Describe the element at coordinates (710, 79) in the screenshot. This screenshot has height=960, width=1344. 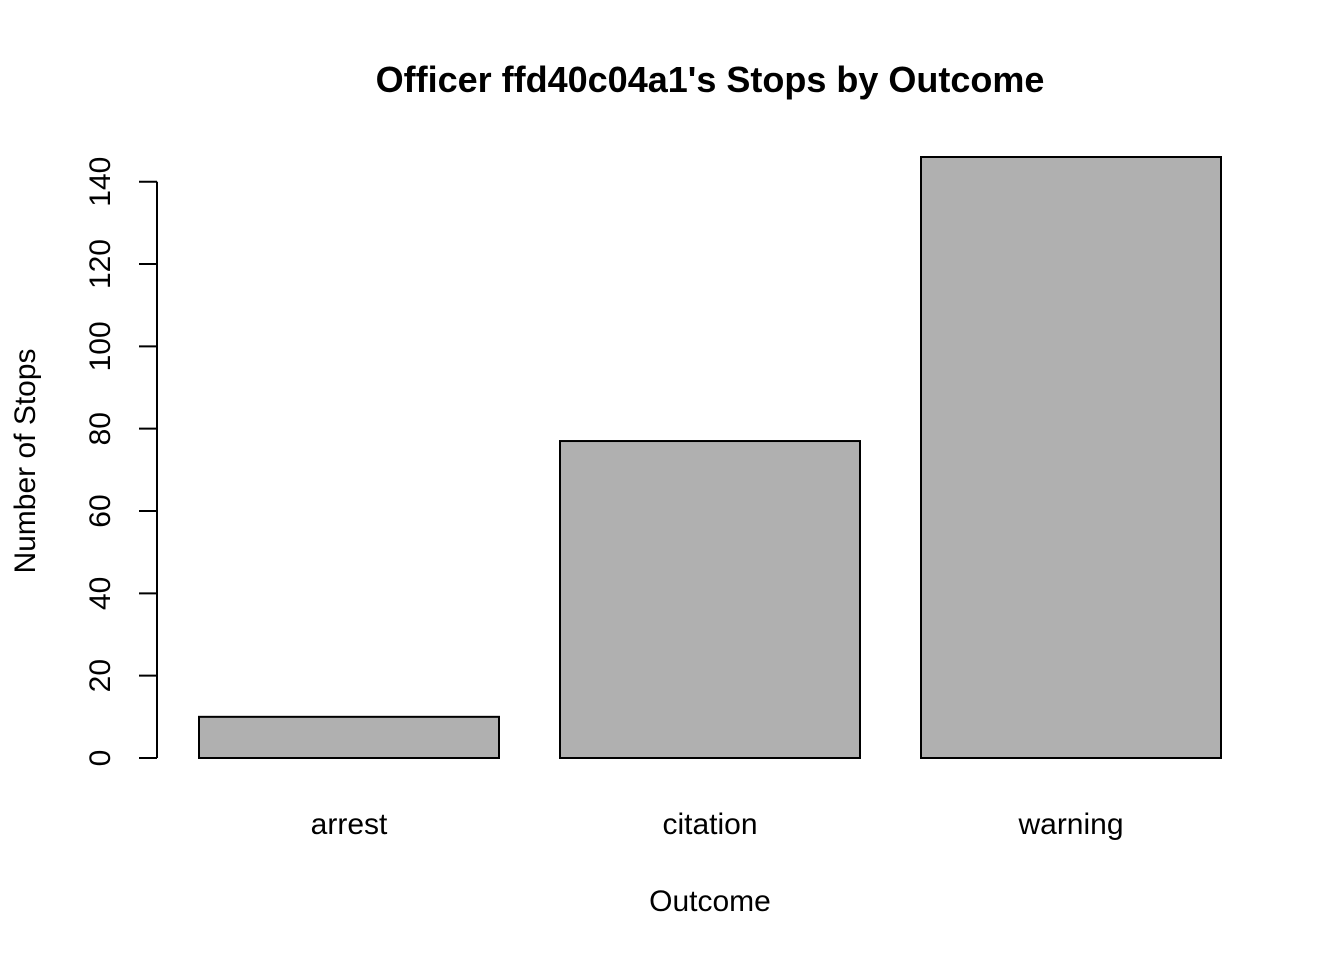
I see `chart-title: Officer ffd40c04a1's Stops by Outcome` at that location.